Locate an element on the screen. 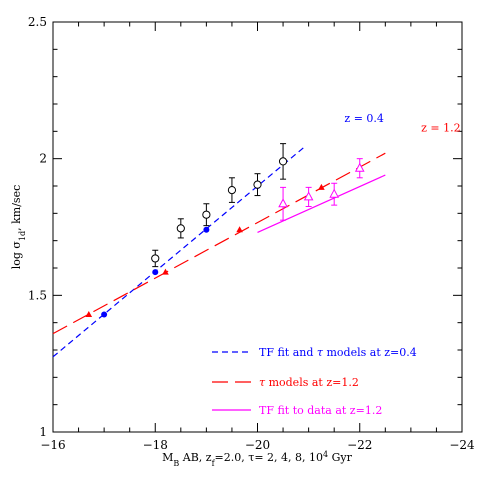  legend-label: τ models at z=1.2 is located at coordinates (309, 382).